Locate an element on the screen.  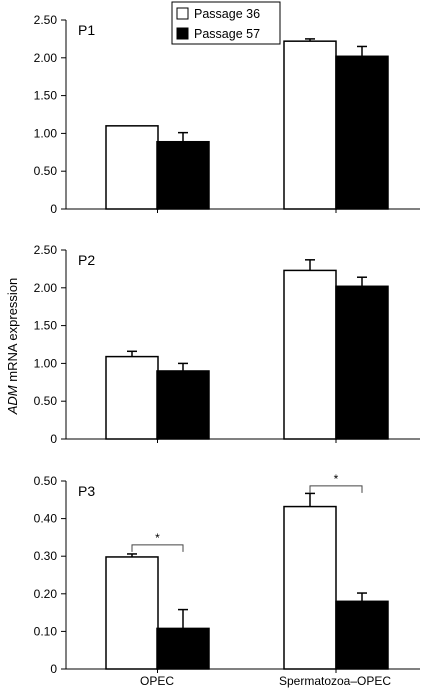
legend-box is located at coordinates (226, 23).